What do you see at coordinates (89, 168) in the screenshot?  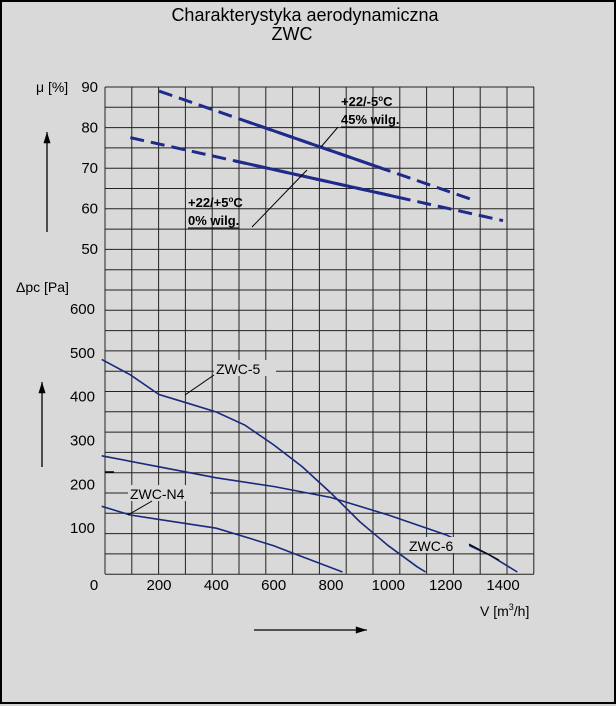 I see `y-tick-label-top: 70` at bounding box center [89, 168].